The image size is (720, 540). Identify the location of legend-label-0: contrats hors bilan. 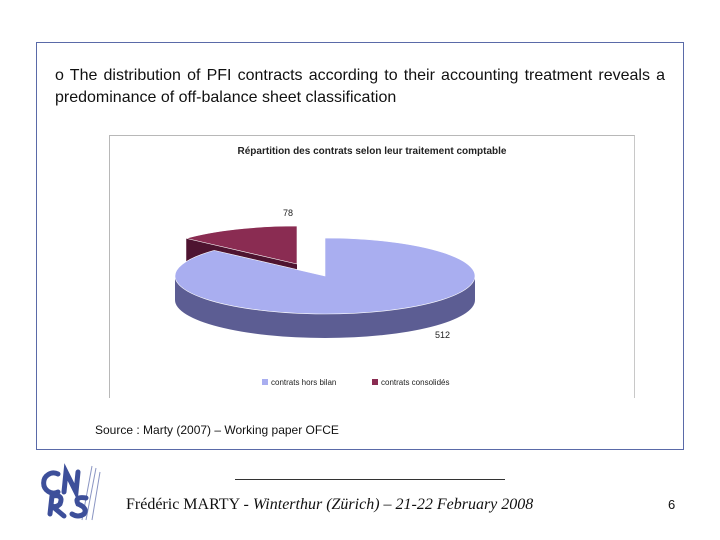
(303, 382).